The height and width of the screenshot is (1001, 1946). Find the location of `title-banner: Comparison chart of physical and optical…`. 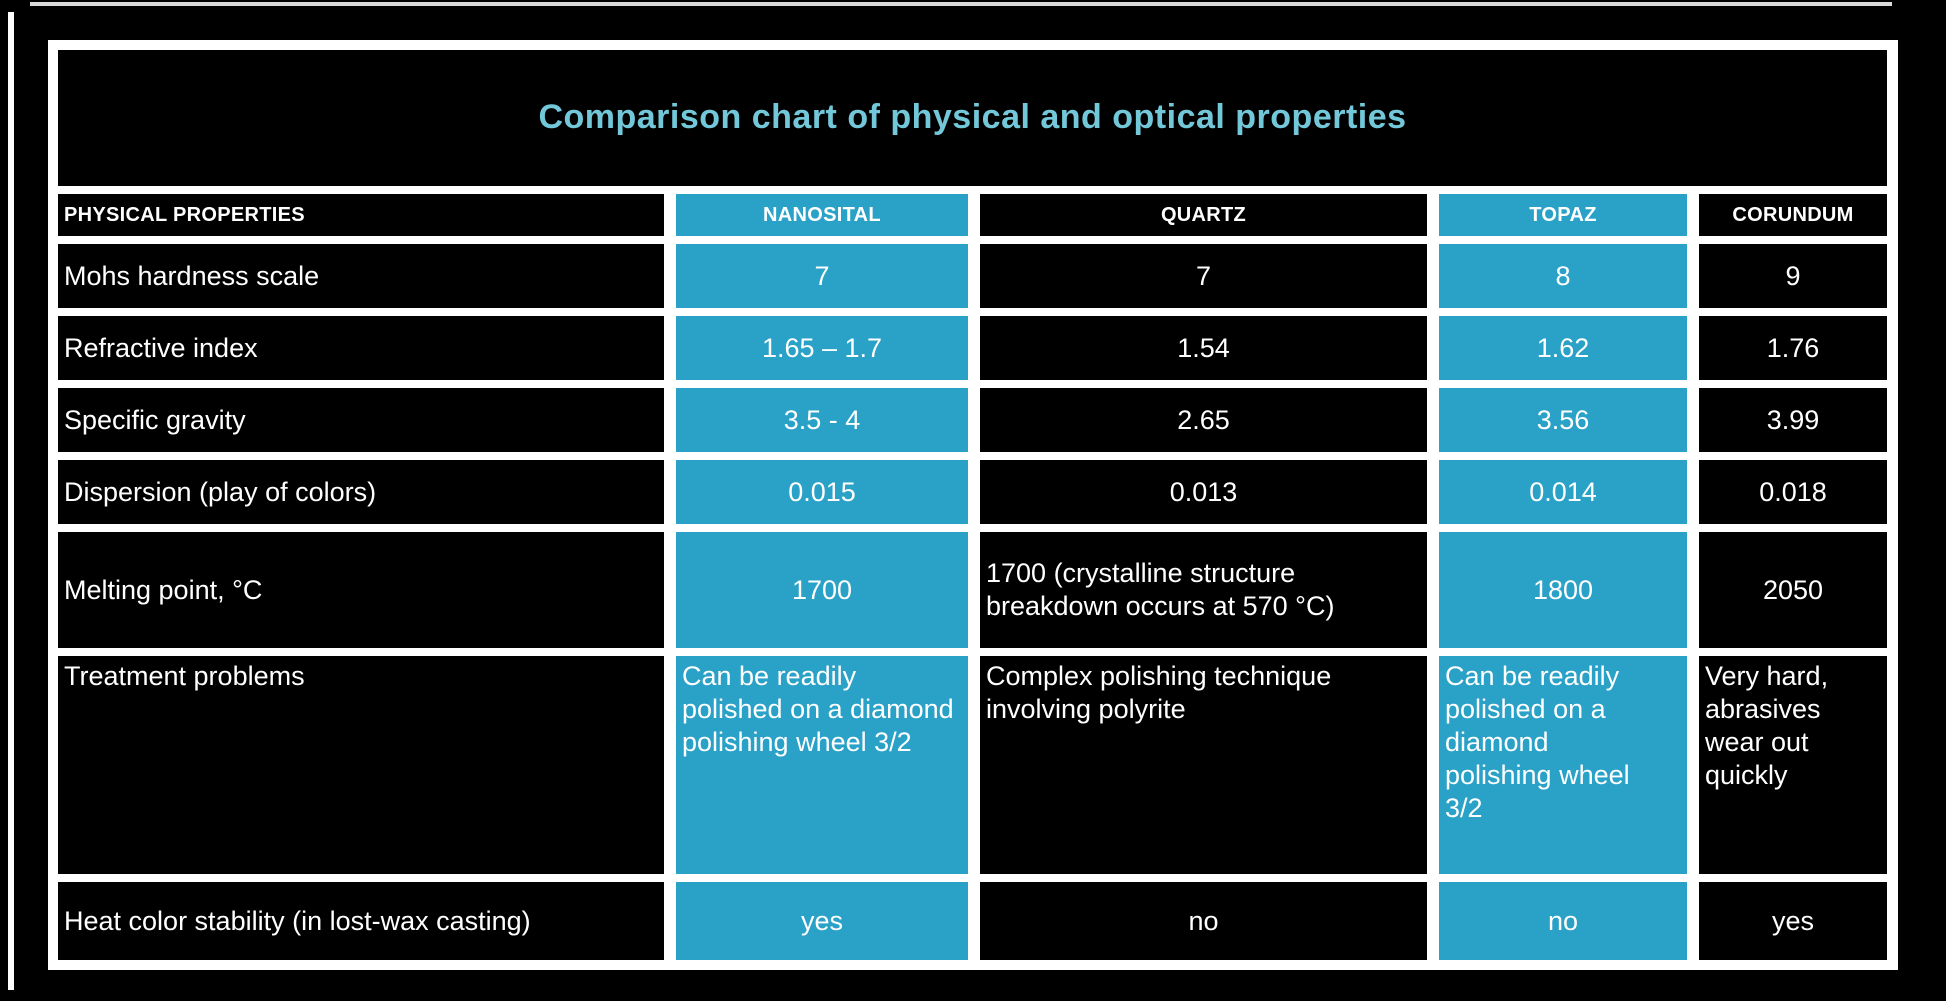

title-banner: Comparison chart of physical and optical… is located at coordinates (972, 118).